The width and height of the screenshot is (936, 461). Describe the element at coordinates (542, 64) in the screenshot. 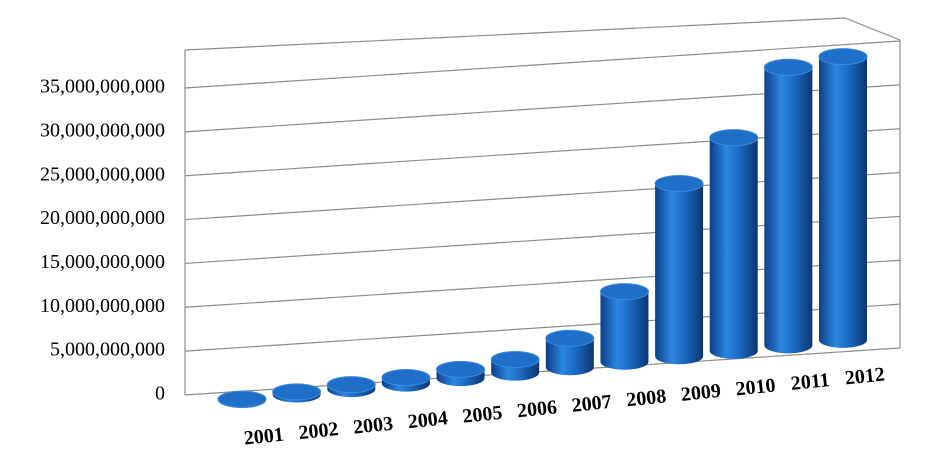

I see `grid-line` at that location.